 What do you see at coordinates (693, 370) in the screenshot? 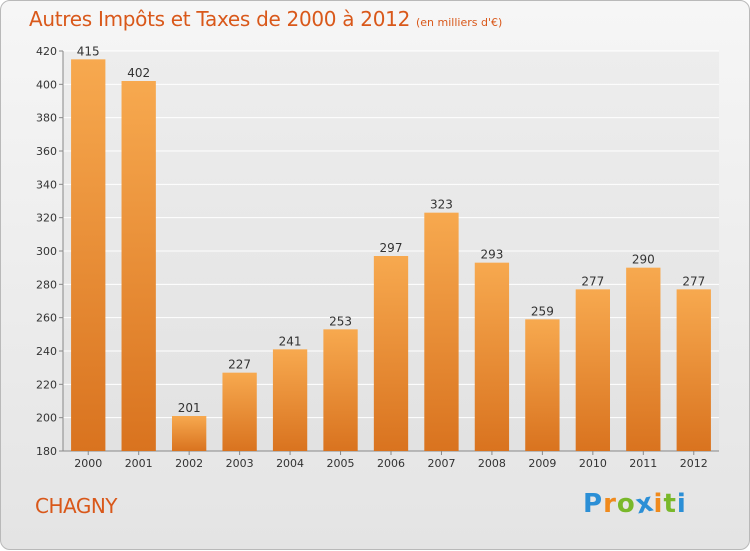
I see `bar-2012` at bounding box center [693, 370].